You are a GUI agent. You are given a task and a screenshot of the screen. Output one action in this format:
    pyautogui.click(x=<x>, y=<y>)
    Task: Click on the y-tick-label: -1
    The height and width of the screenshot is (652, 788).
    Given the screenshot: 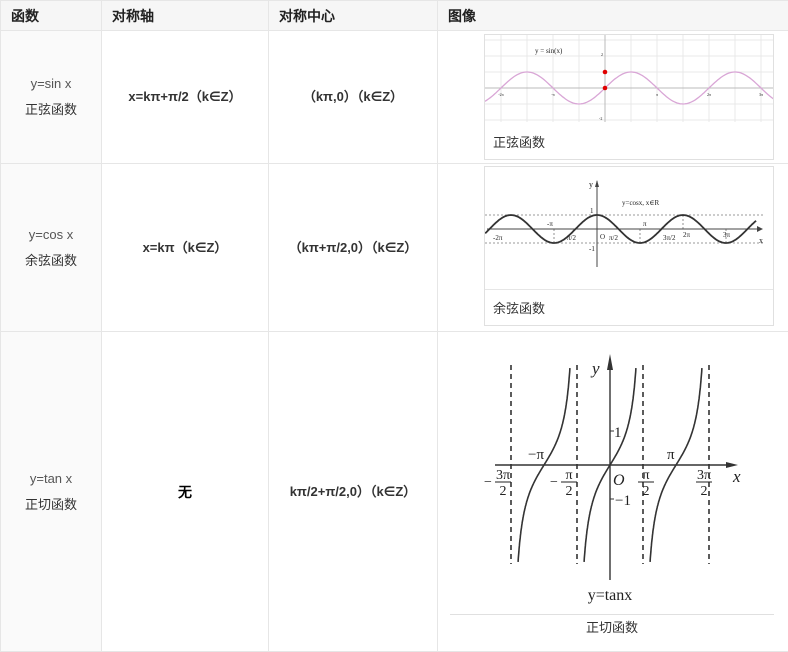 What is the action you would take?
    pyautogui.click(x=592, y=249)
    